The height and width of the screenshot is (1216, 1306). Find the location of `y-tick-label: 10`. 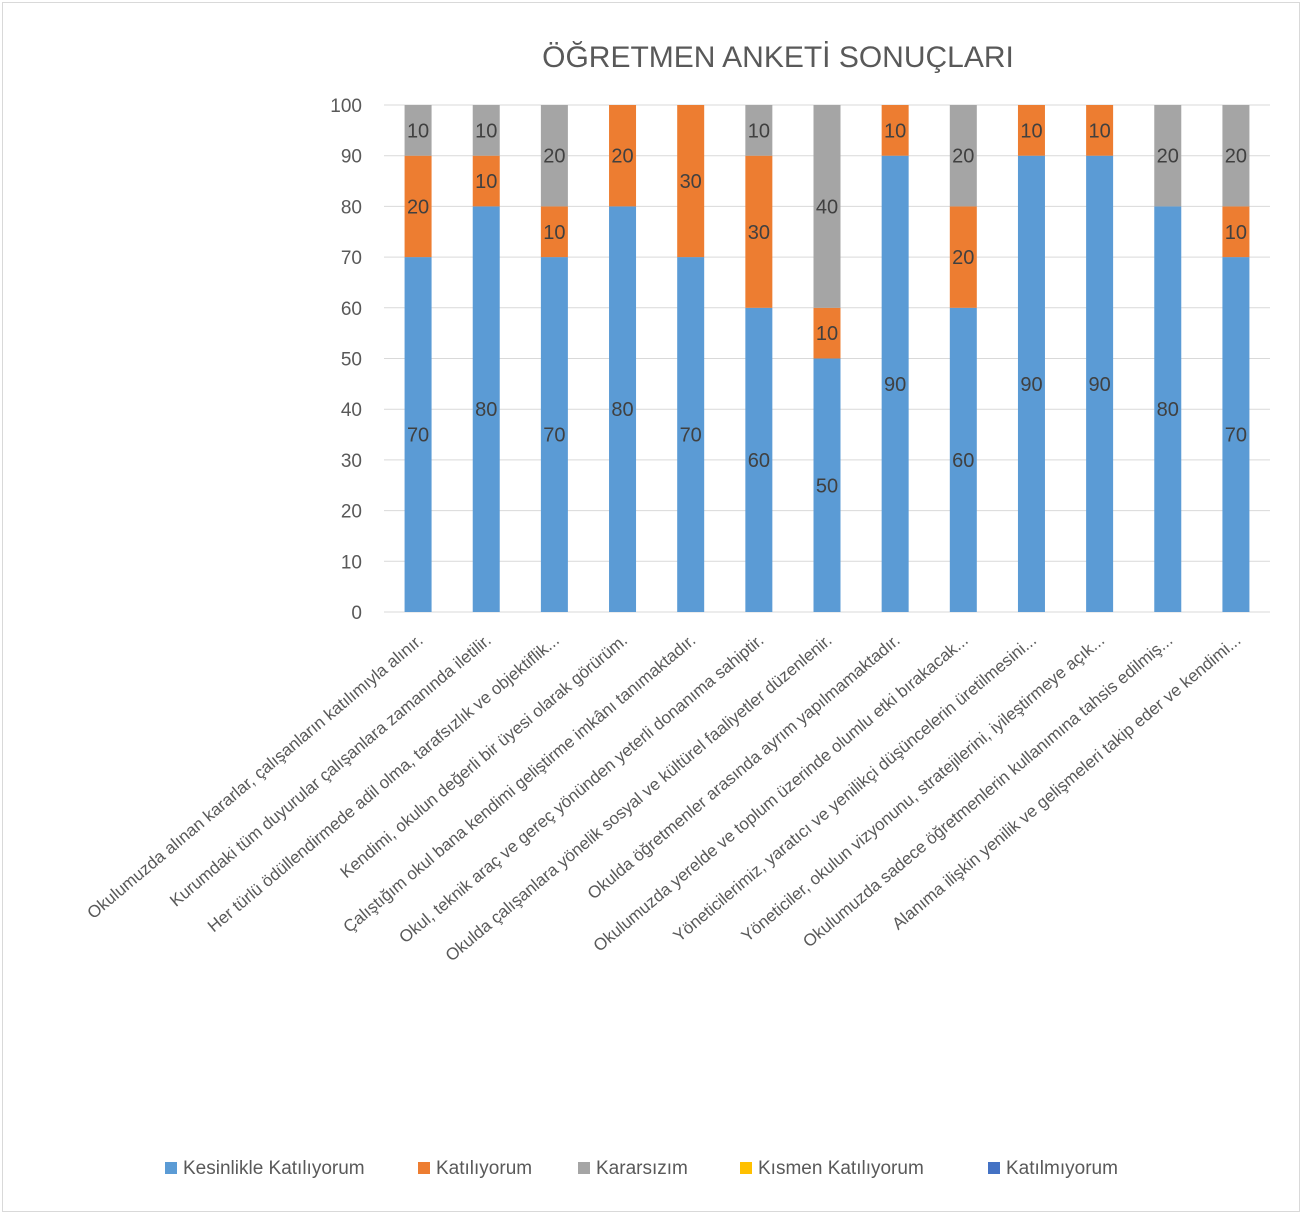

y-tick-label: 10 is located at coordinates (351, 562).